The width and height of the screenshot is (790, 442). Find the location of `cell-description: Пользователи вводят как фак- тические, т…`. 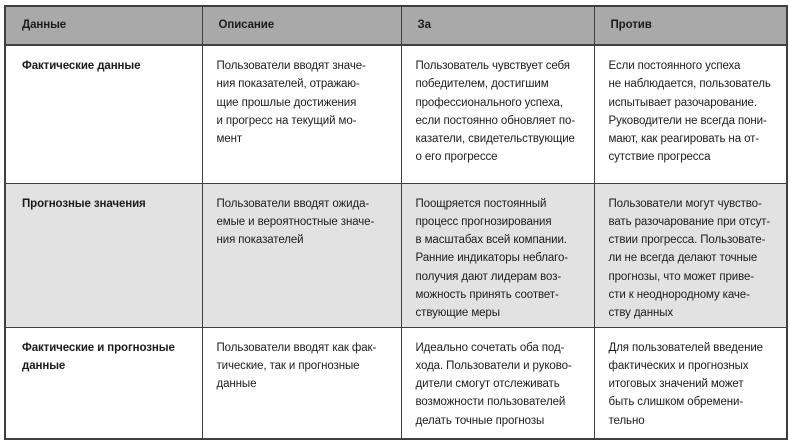

cell-description: Пользователи вводят как фак- тические, т… is located at coordinates (301, 383).